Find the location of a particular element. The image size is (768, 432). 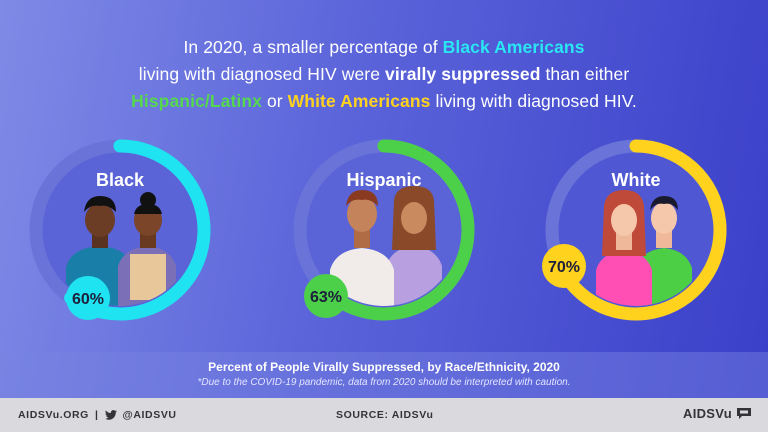

value-label-black: 60% is located at coordinates (88, 299).